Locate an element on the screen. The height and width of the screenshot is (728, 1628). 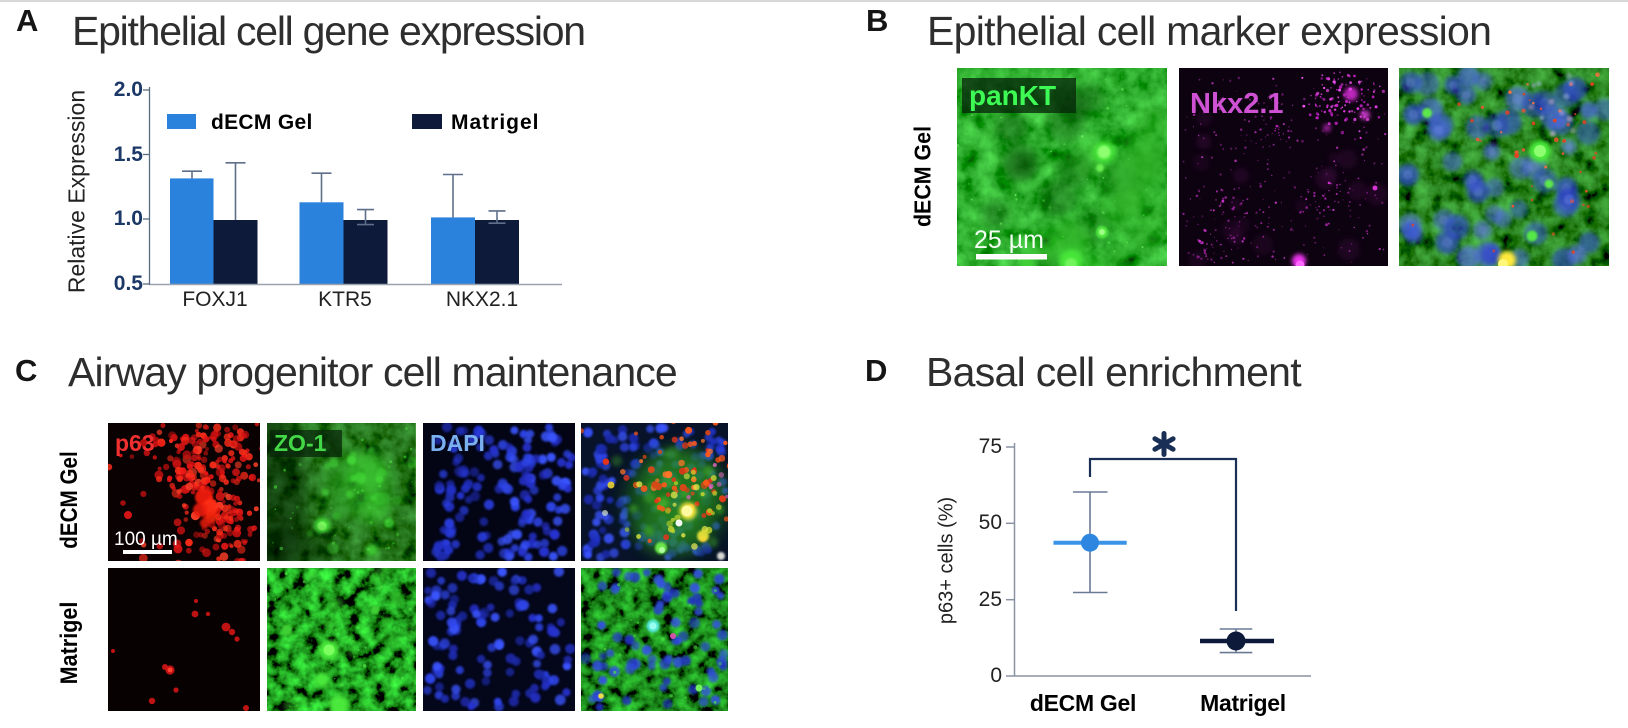
svg-text: 100 µm is located at coordinates (146, 539).